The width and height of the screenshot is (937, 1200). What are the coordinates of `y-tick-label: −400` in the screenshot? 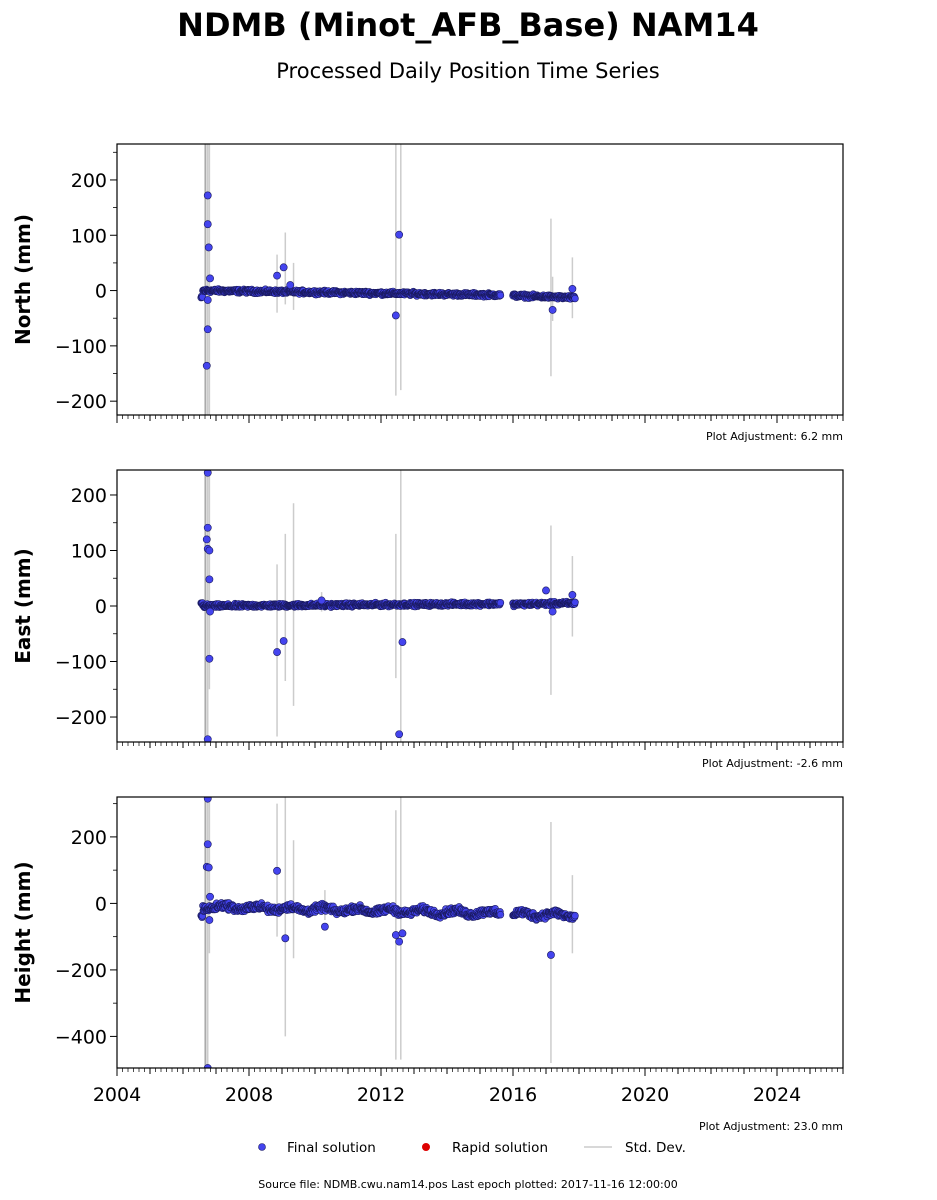 It's located at (81, 1037).